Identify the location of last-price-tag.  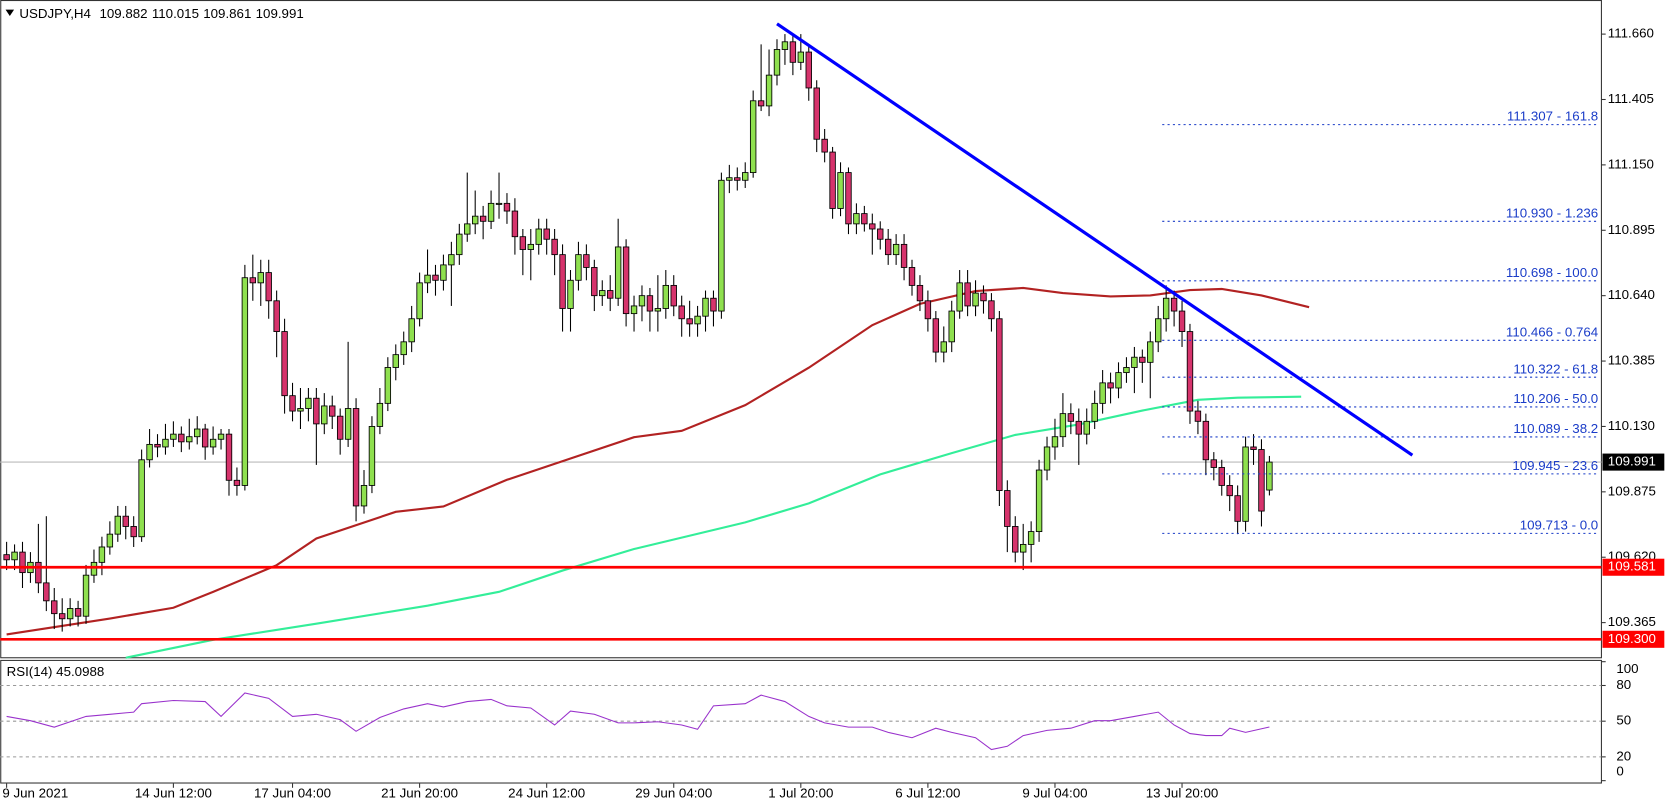
(1633, 462).